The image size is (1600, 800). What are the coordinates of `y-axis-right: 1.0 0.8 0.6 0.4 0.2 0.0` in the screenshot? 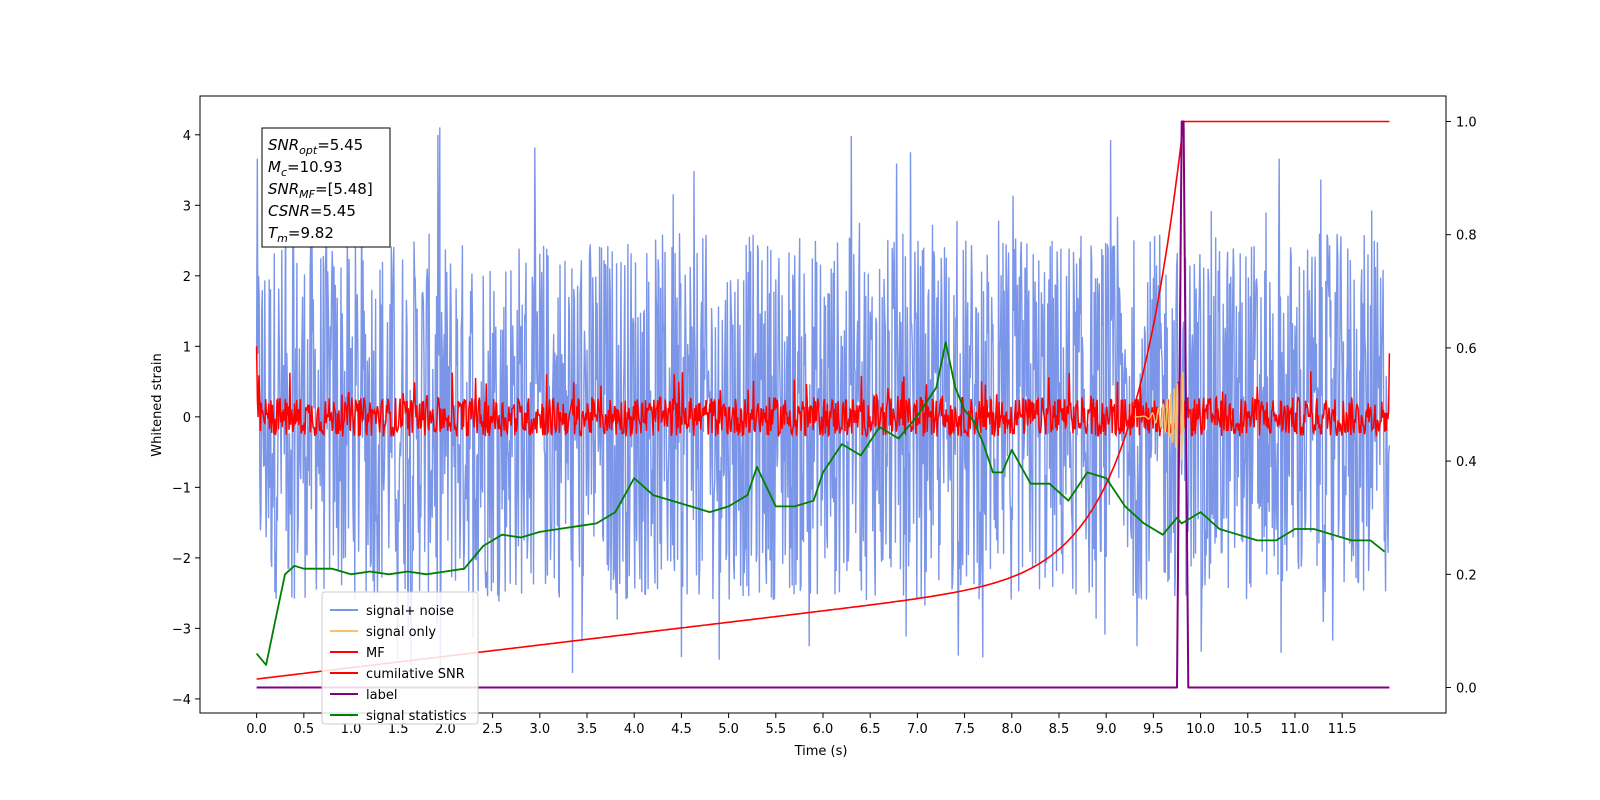 It's located at (1461, 406).